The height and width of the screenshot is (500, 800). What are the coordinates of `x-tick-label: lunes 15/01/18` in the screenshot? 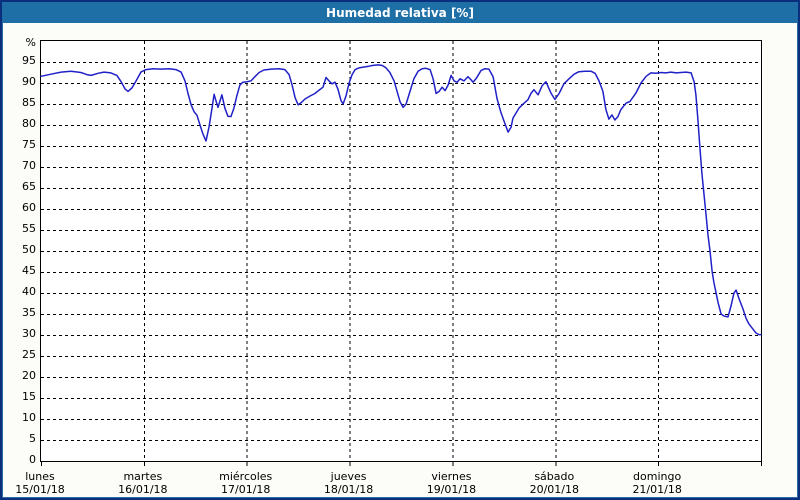 It's located at (43, 483).